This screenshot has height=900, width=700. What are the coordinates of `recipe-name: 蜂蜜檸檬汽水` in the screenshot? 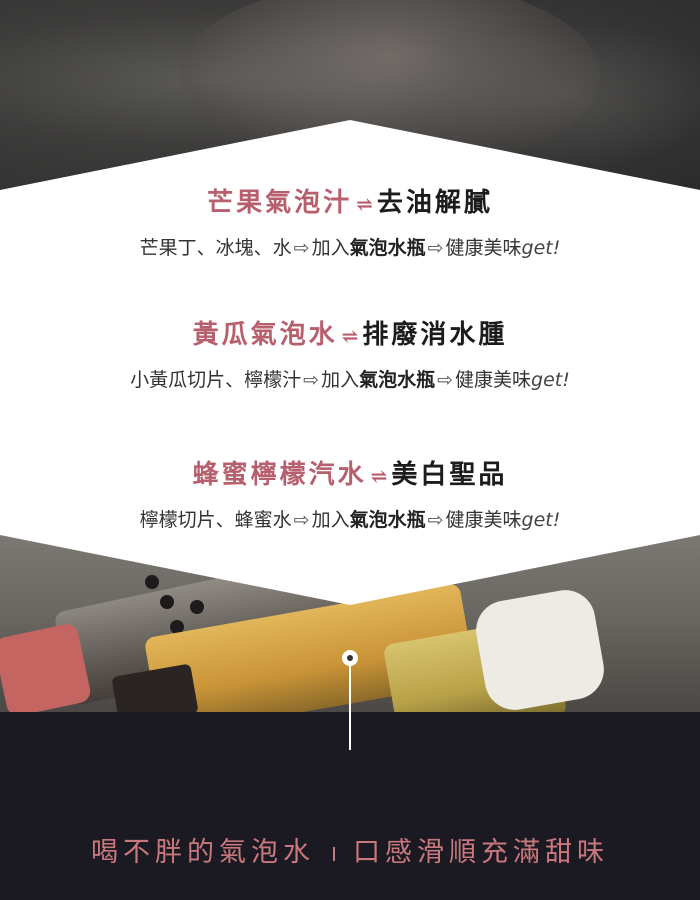 It's located at (279, 475).